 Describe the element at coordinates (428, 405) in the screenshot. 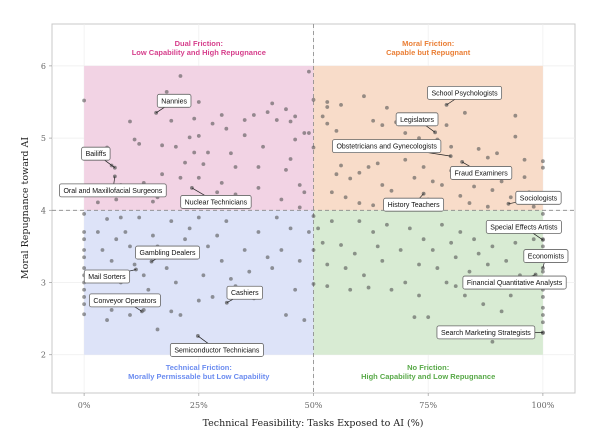

I see `x-tick-label: 75%` at that location.